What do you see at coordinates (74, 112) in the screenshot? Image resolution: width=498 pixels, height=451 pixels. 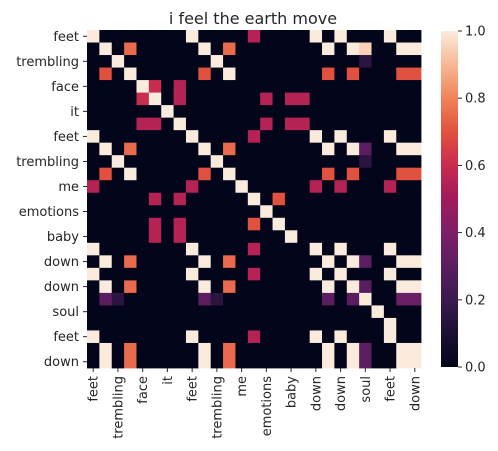 I see `y-tick-label: it` at bounding box center [74, 112].